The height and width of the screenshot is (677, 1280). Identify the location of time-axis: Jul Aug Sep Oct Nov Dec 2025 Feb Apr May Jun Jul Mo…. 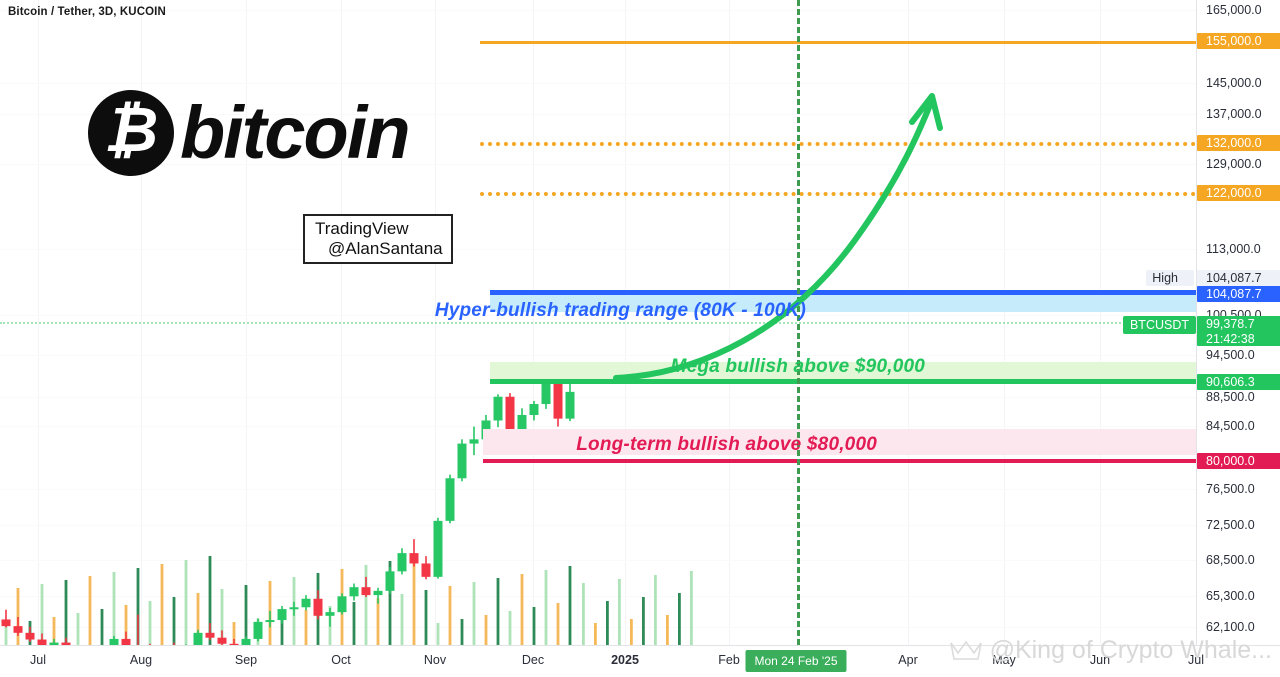
(640, 661).